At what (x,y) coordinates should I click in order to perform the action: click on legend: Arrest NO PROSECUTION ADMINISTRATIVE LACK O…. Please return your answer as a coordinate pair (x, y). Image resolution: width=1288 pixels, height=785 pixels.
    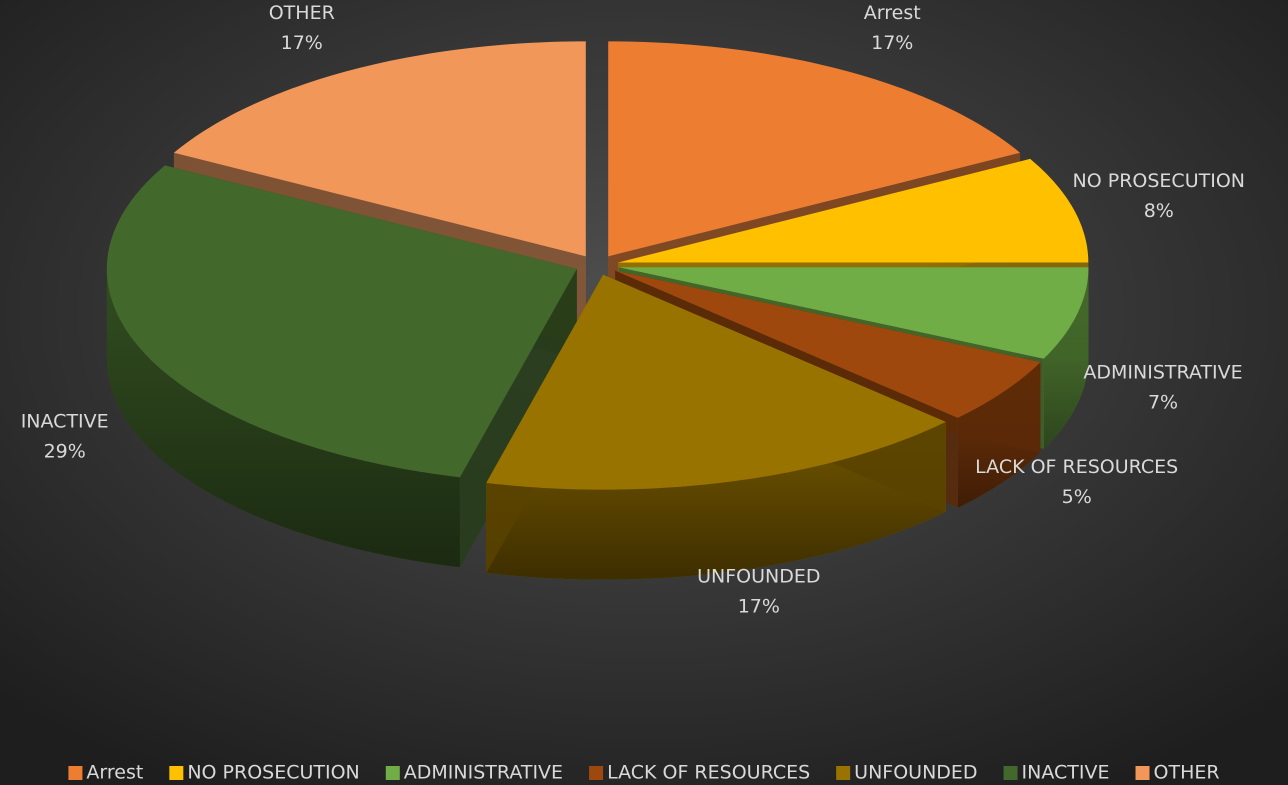
    Looking at the image, I should click on (644, 773).